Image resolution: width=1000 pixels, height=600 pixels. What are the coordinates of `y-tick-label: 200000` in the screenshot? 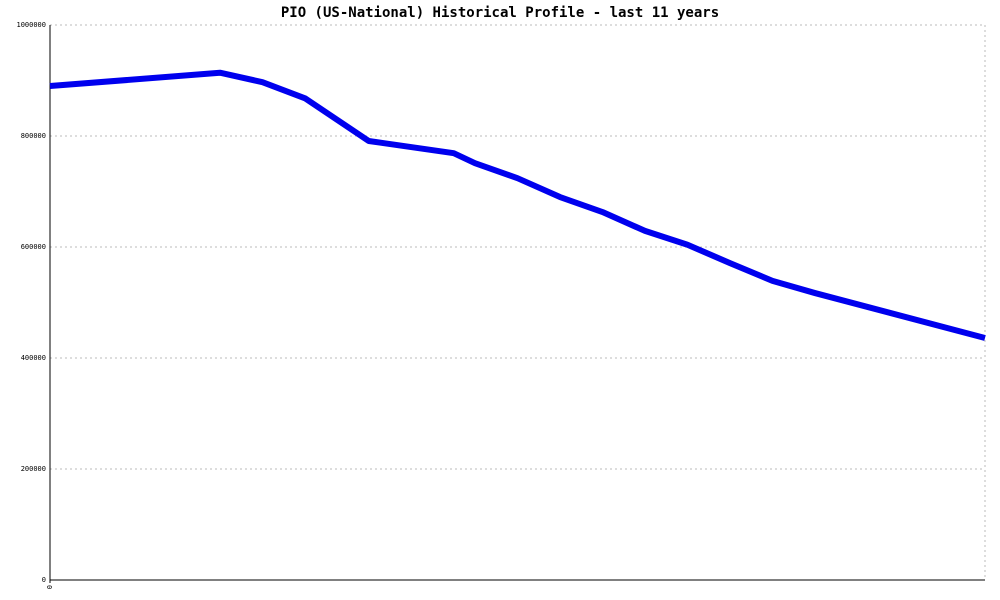 It's located at (33, 469).